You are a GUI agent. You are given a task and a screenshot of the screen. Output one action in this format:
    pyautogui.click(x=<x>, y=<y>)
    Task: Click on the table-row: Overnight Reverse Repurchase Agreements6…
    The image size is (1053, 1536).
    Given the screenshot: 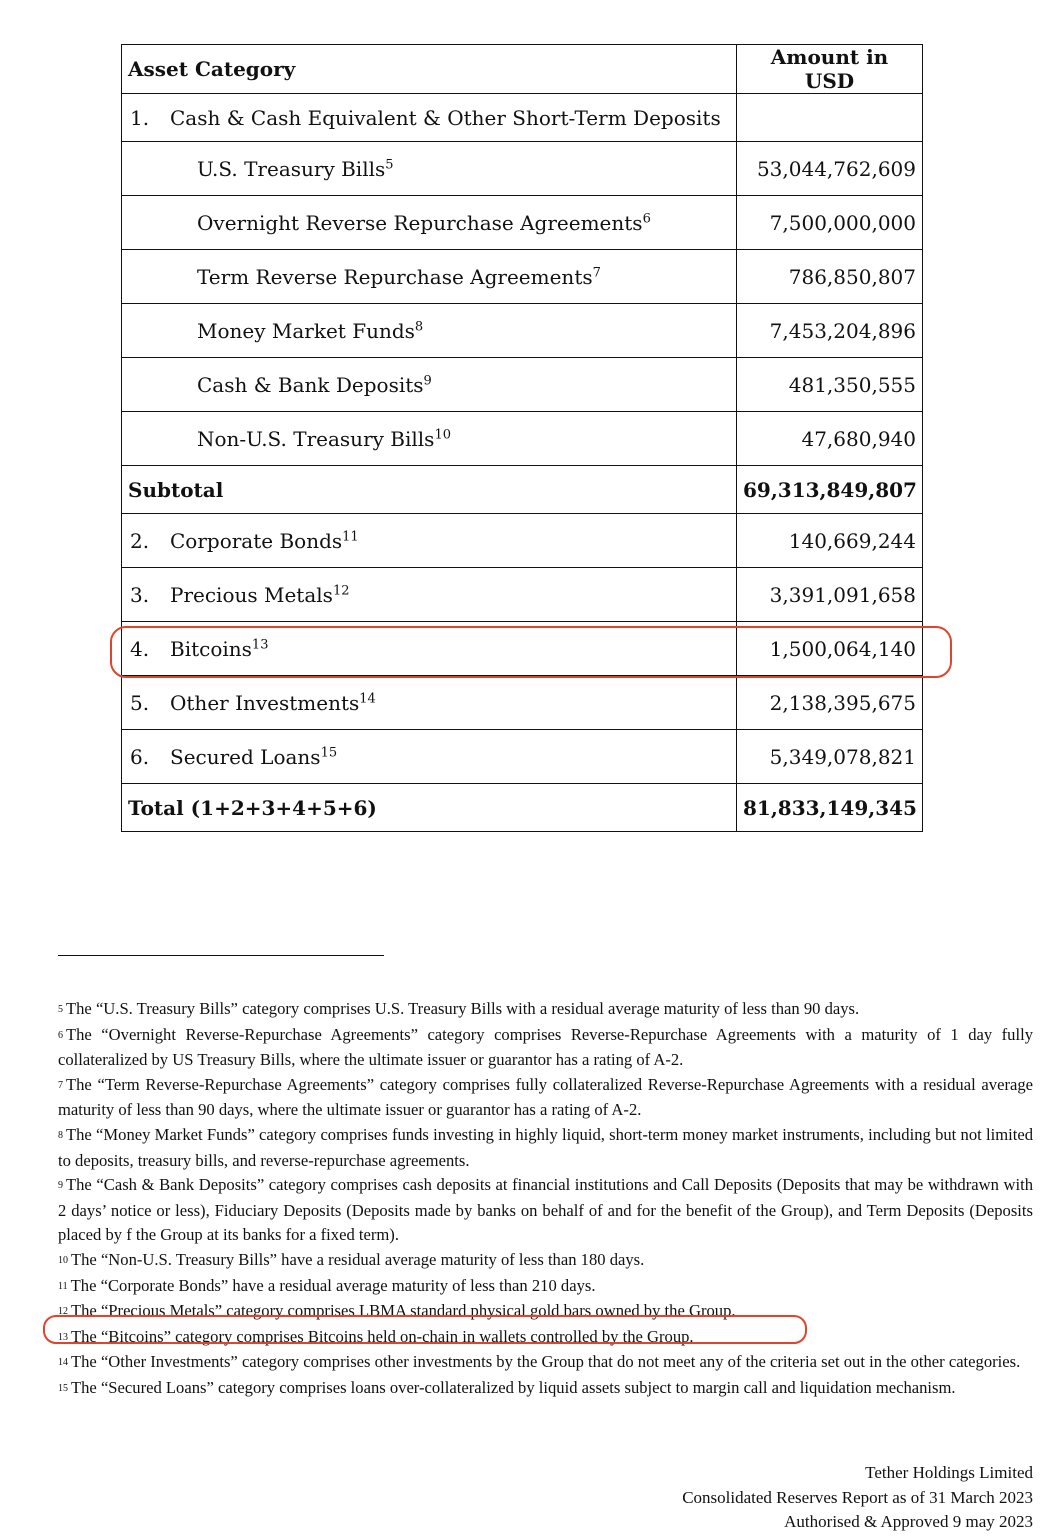 What is the action you would take?
    pyautogui.click(x=522, y=222)
    